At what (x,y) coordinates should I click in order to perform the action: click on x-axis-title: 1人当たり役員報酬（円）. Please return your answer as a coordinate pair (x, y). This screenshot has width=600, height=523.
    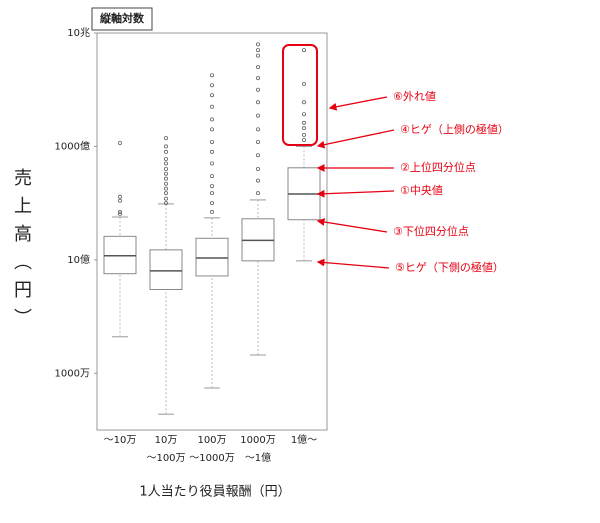
    Looking at the image, I should click on (214, 492).